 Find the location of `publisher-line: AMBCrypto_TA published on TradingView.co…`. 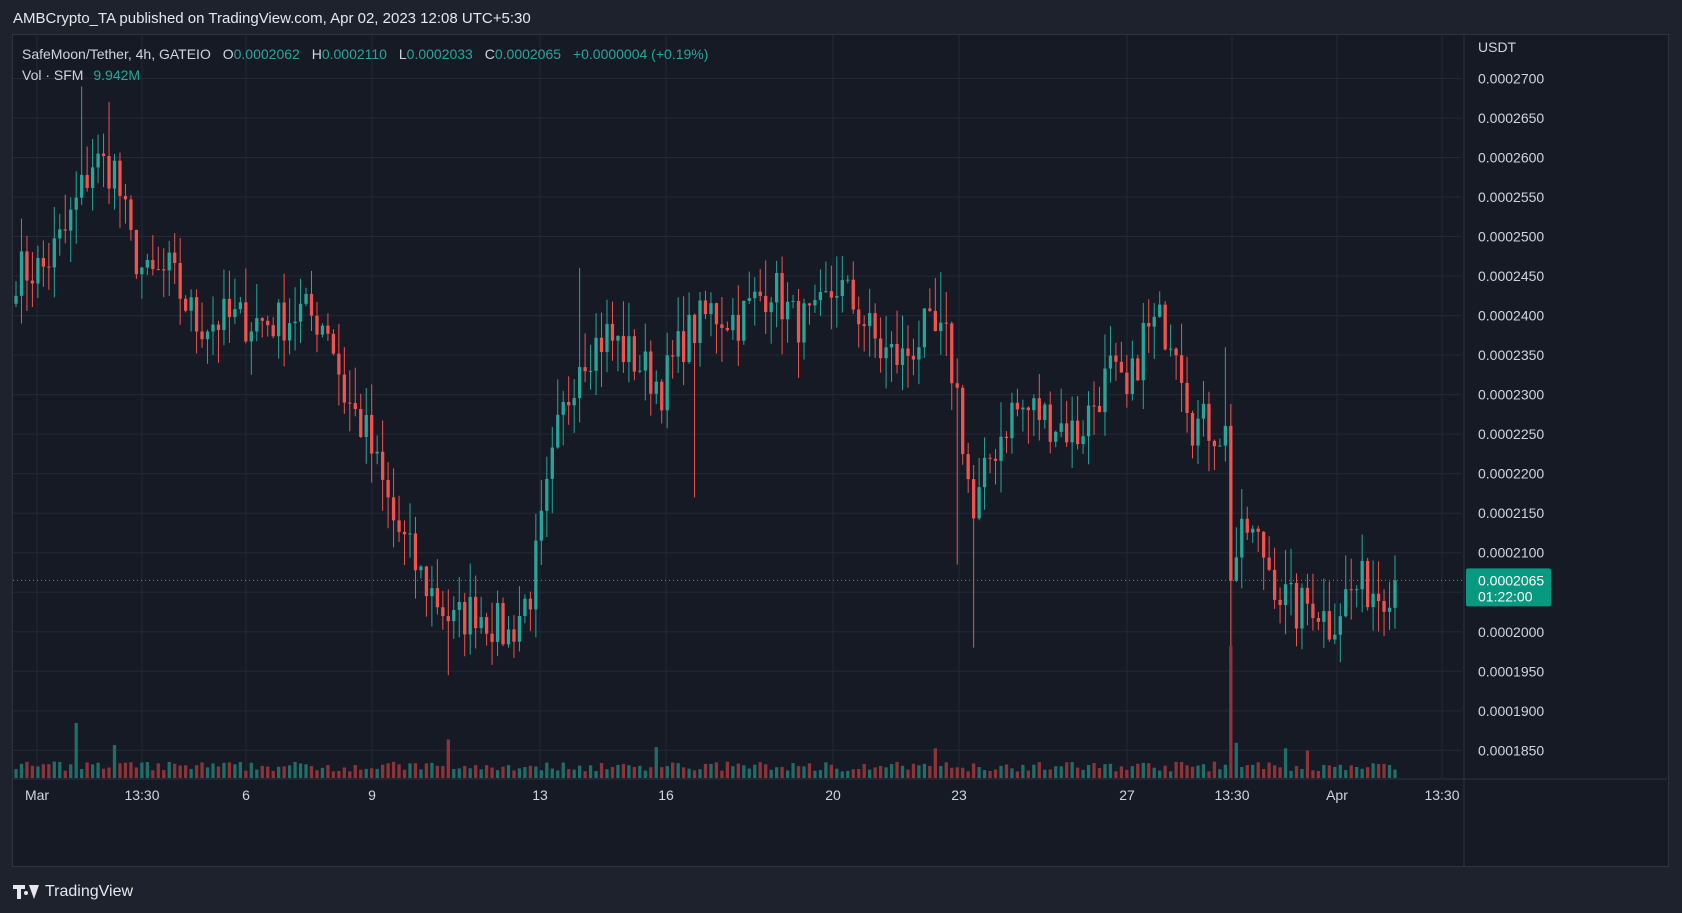

publisher-line: AMBCrypto_TA published on TradingView.co… is located at coordinates (272, 18).